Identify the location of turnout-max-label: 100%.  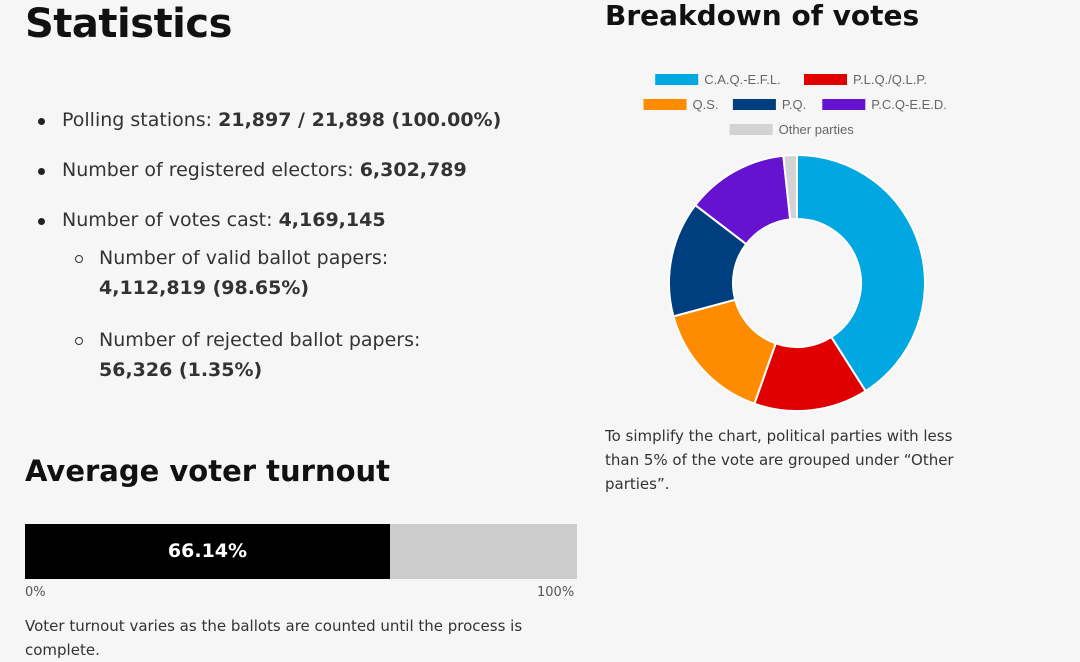
(556, 592).